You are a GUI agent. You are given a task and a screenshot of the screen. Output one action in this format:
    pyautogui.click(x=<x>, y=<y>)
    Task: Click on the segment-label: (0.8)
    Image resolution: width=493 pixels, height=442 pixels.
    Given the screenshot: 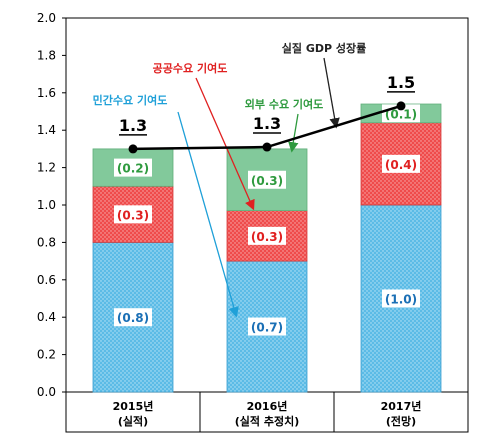 What is the action you would take?
    pyautogui.click(x=133, y=318)
    